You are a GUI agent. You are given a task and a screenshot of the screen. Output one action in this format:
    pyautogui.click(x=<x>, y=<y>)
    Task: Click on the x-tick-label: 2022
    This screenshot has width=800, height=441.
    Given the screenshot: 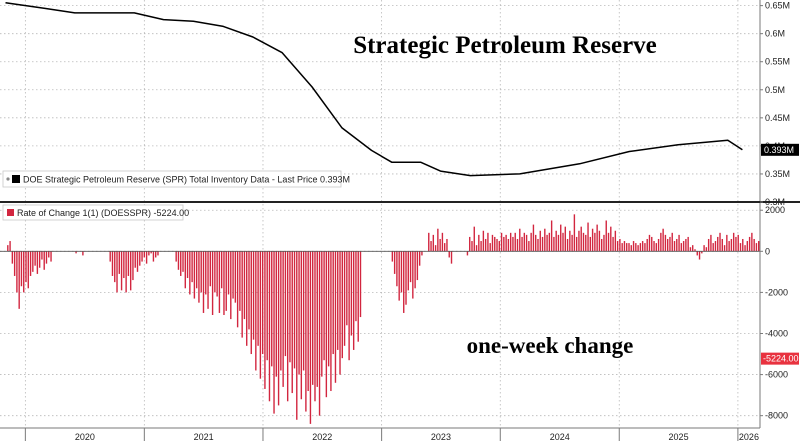 What is the action you would take?
    pyautogui.click(x=322, y=436)
    